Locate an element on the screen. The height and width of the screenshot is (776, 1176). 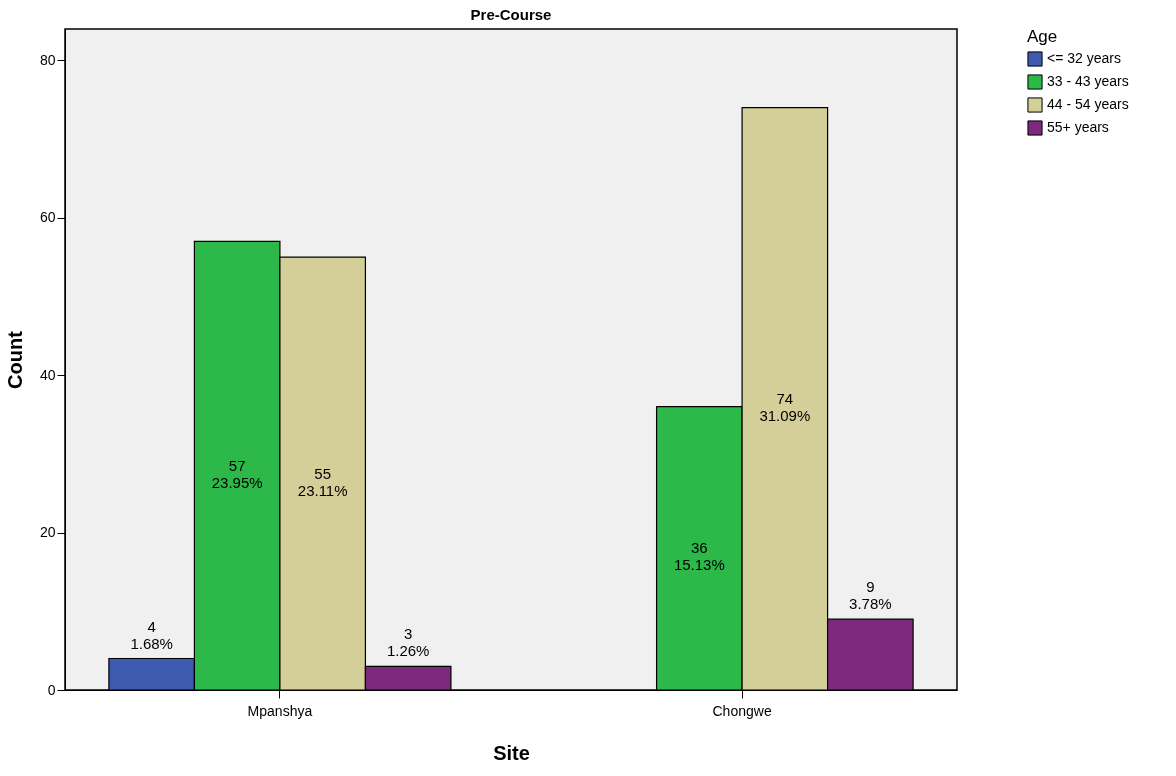
y-tick-label: 20 is located at coordinates (47, 532).